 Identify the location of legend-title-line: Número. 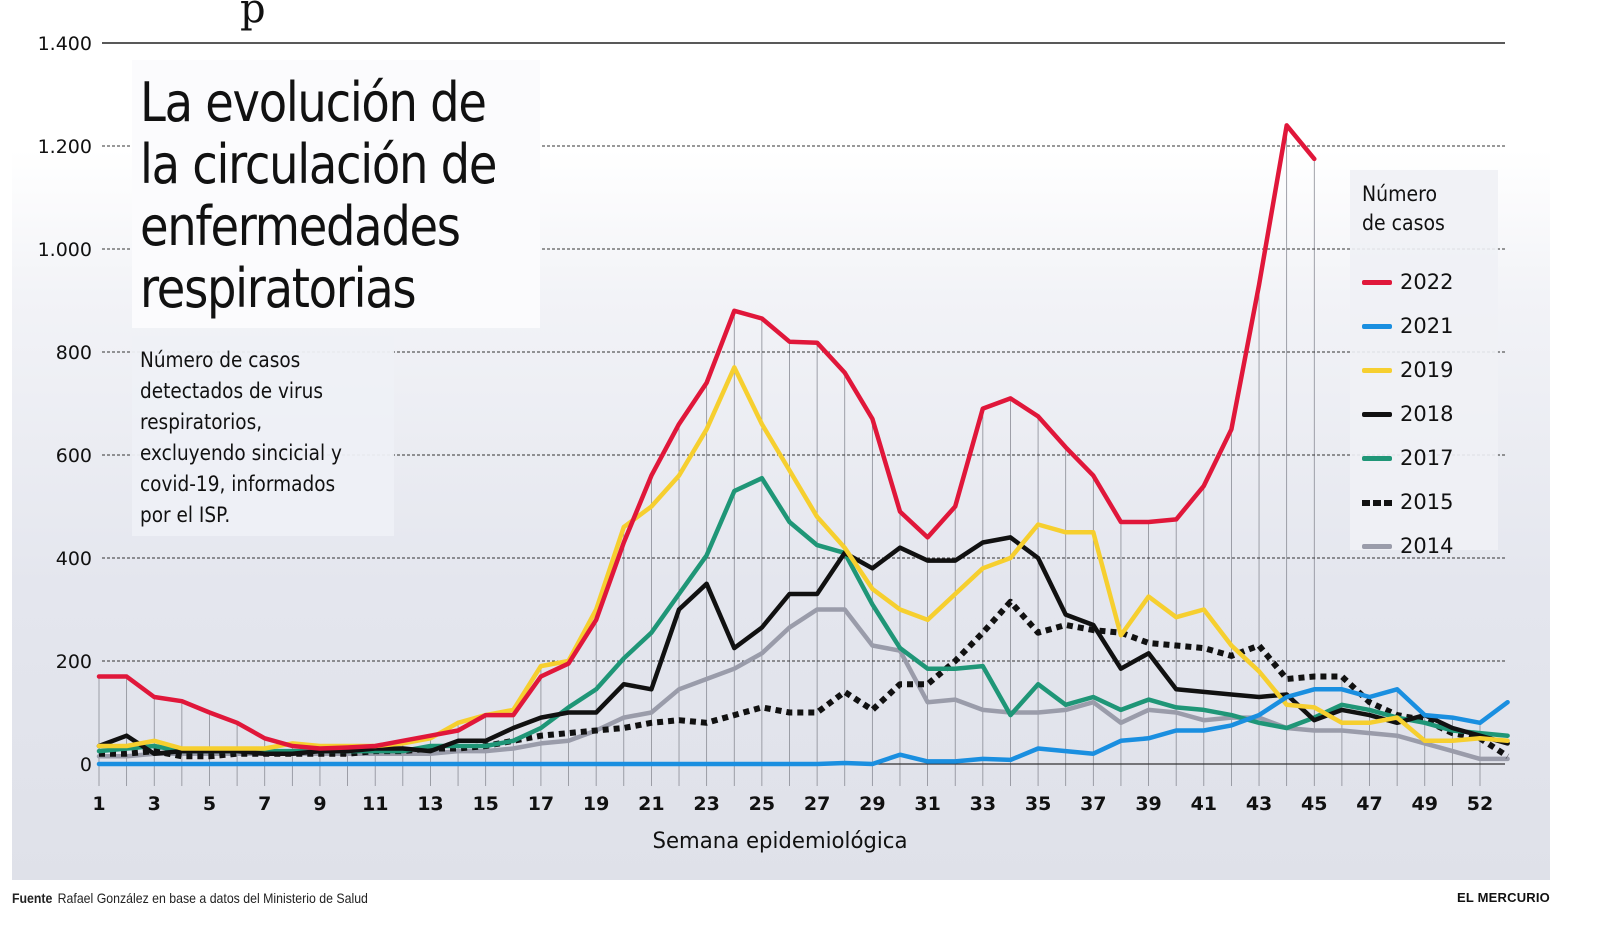
(1400, 194).